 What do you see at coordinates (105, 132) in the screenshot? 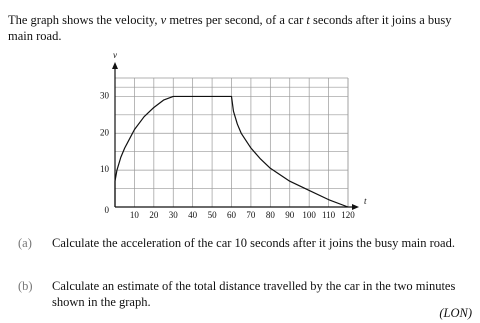
I see `y-tick-label: 20` at bounding box center [105, 132].